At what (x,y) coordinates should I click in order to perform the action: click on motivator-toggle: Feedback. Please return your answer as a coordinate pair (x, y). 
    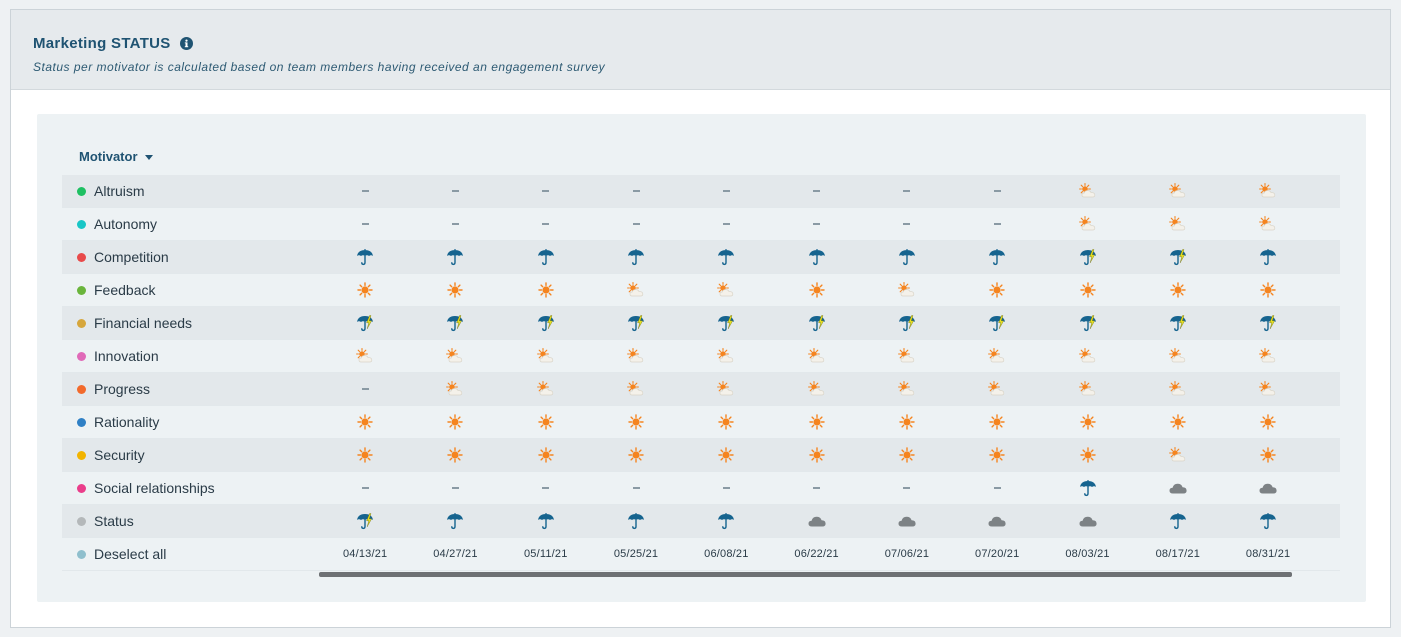
    Looking at the image, I should click on (191, 290).